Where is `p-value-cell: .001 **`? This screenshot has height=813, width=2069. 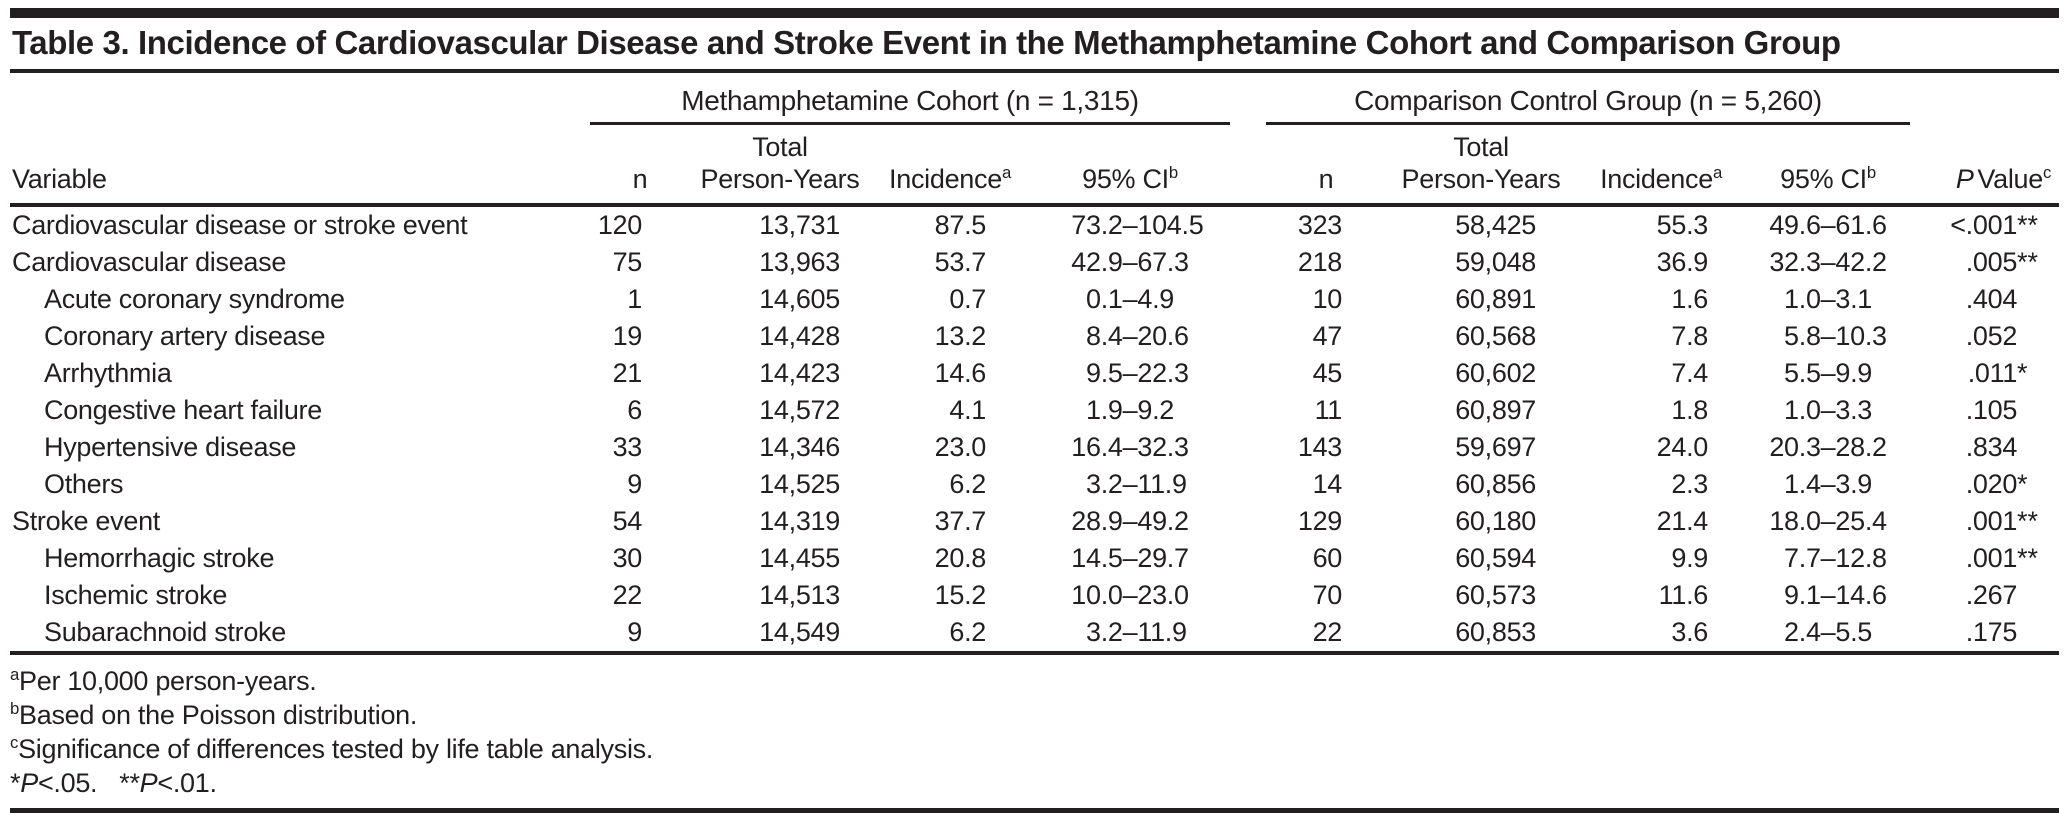
p-value-cell: .001 ** is located at coordinates (1984, 521).